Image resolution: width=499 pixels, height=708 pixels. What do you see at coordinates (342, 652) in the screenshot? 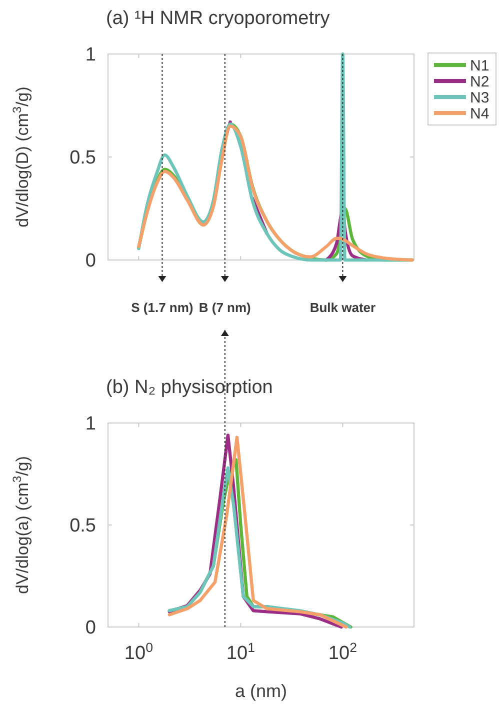
I see `x-tick-label: 10$^{2}$` at bounding box center [342, 652].